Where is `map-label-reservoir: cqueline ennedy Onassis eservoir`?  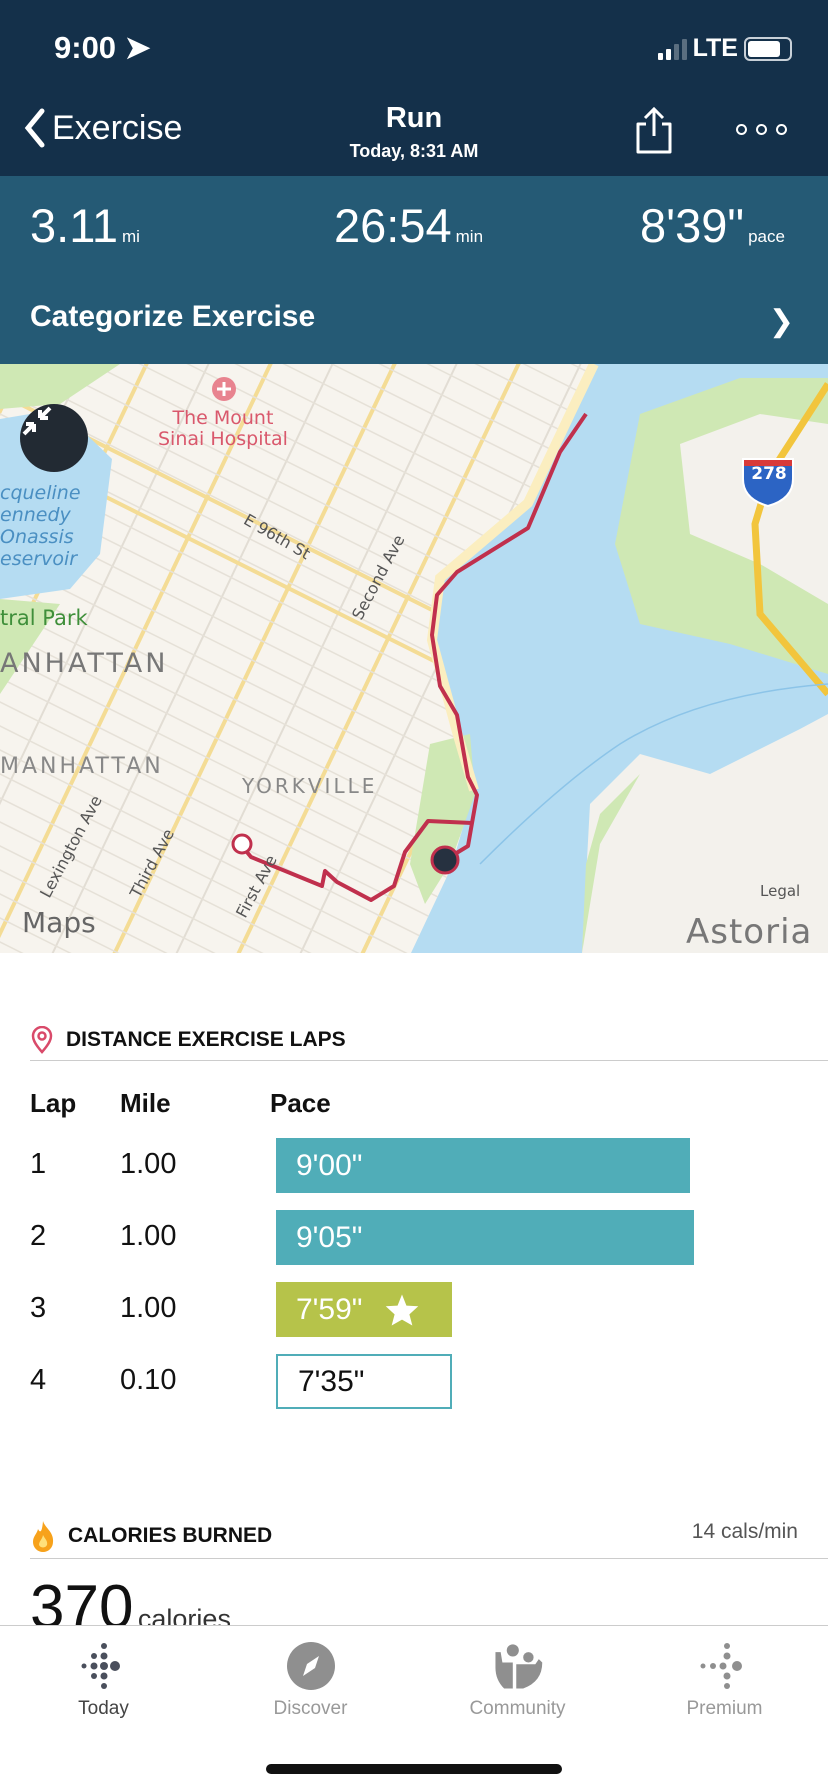
map-label-reservoir: cqueline ennedy Onassis eservoir is located at coordinates (40, 526).